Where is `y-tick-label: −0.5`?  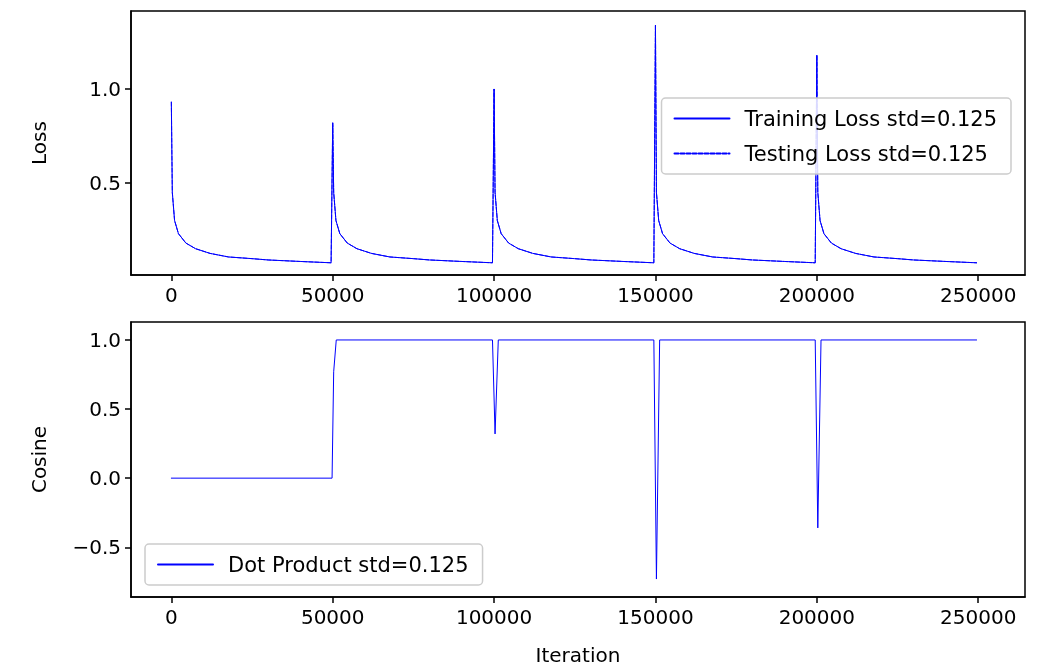 y-tick-label: −0.5 is located at coordinates (96, 547).